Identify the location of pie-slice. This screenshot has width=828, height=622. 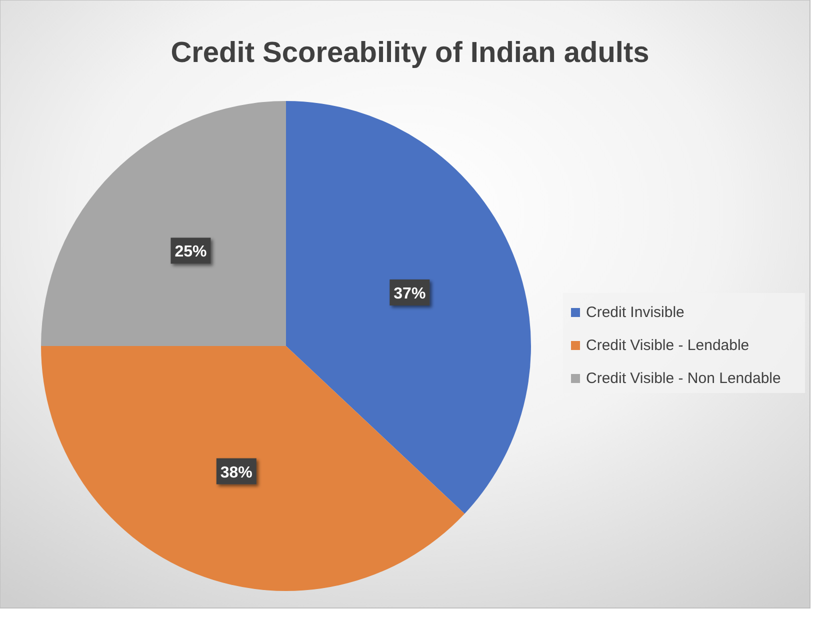
(163, 223).